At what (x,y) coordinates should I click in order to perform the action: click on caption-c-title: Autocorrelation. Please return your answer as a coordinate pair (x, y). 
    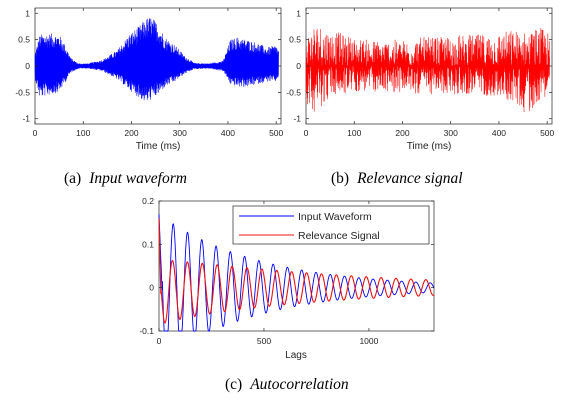
    Looking at the image, I should click on (299, 384).